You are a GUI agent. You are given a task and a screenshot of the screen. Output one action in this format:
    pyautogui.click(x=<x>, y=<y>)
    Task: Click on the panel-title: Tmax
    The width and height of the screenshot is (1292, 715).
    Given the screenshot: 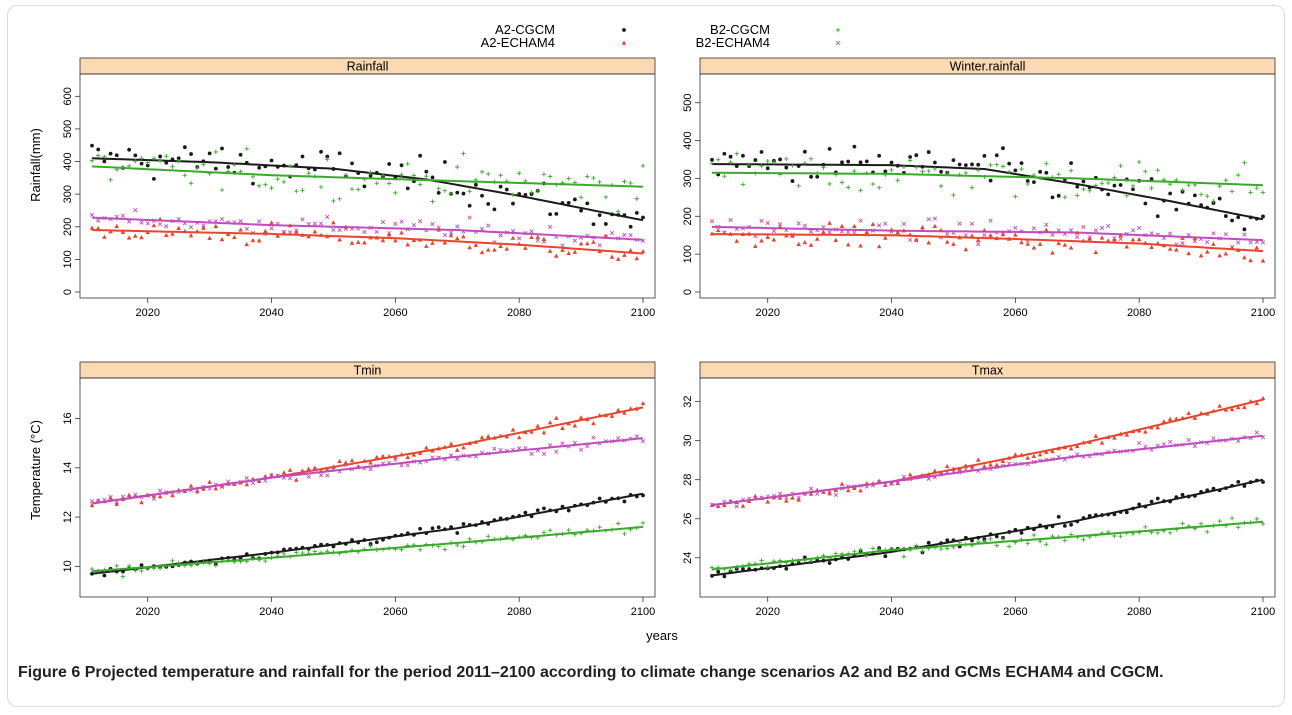 What is the action you would take?
    pyautogui.click(x=988, y=371)
    